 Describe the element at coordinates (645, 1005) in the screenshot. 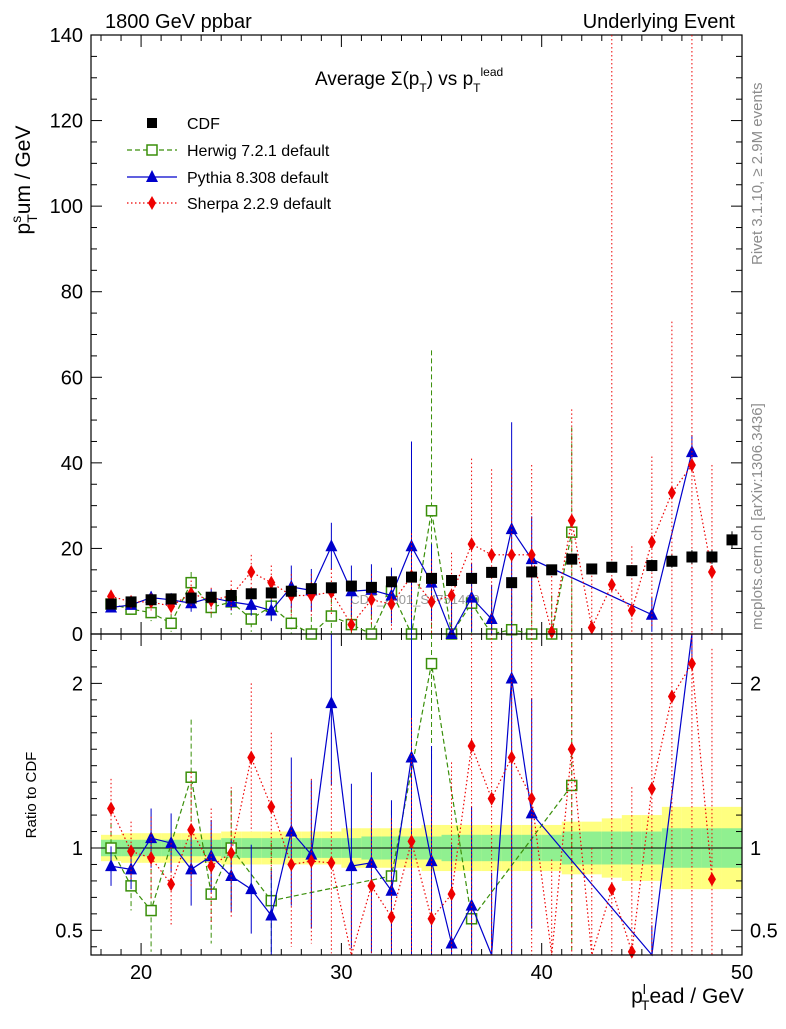

I see `x-axis-label-sub: T` at that location.